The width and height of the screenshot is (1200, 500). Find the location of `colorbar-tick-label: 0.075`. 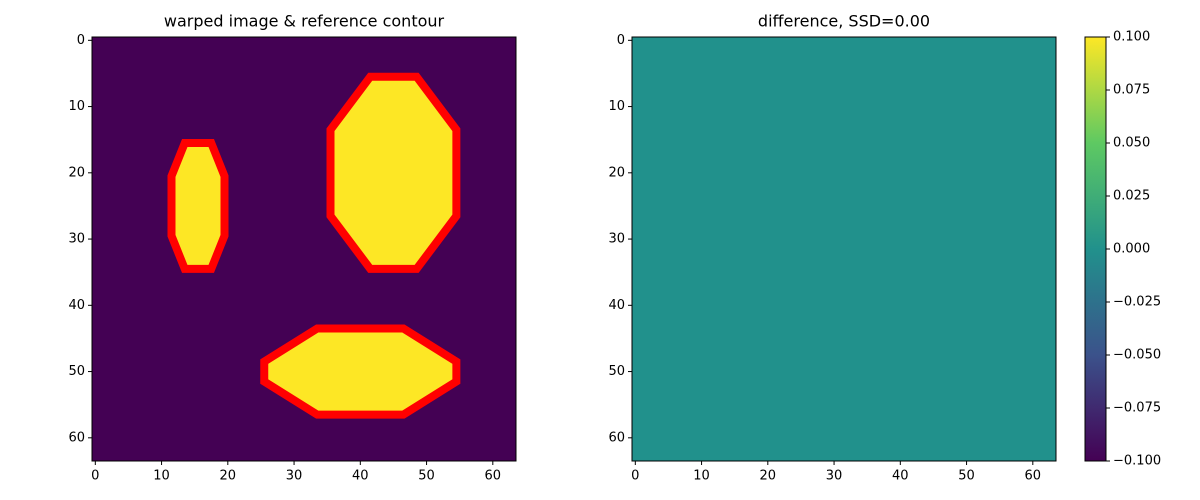

colorbar-tick-label: 0.075 is located at coordinates (1131, 90).